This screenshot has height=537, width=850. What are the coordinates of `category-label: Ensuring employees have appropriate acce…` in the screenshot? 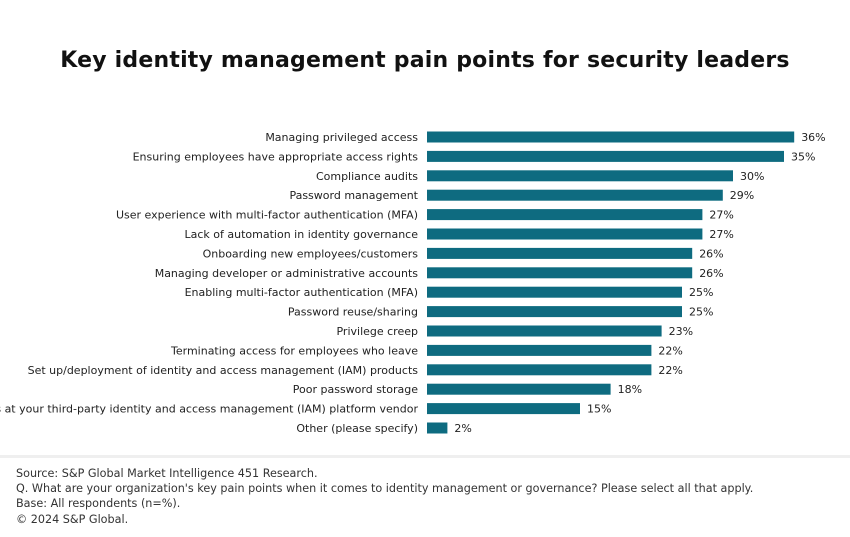 It's located at (276, 156).